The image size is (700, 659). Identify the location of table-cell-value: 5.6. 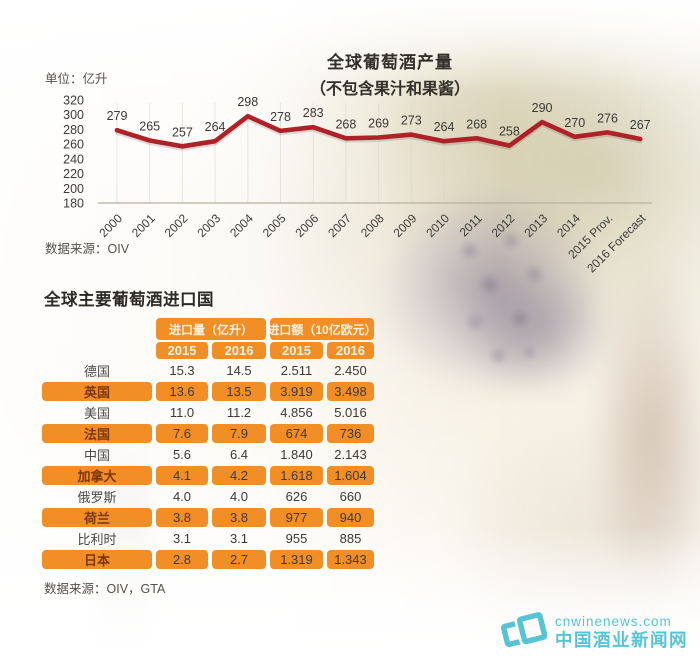
(182, 454).